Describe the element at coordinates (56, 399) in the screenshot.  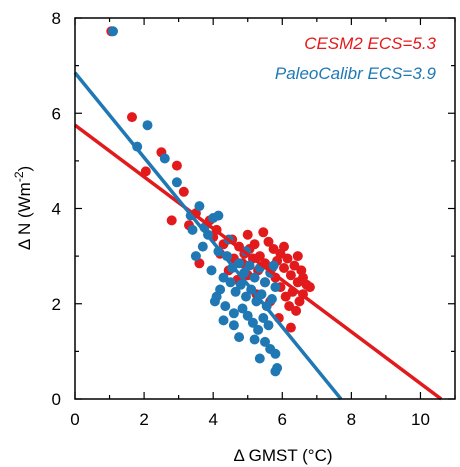
I see `y-tick-label-0: 0` at that location.